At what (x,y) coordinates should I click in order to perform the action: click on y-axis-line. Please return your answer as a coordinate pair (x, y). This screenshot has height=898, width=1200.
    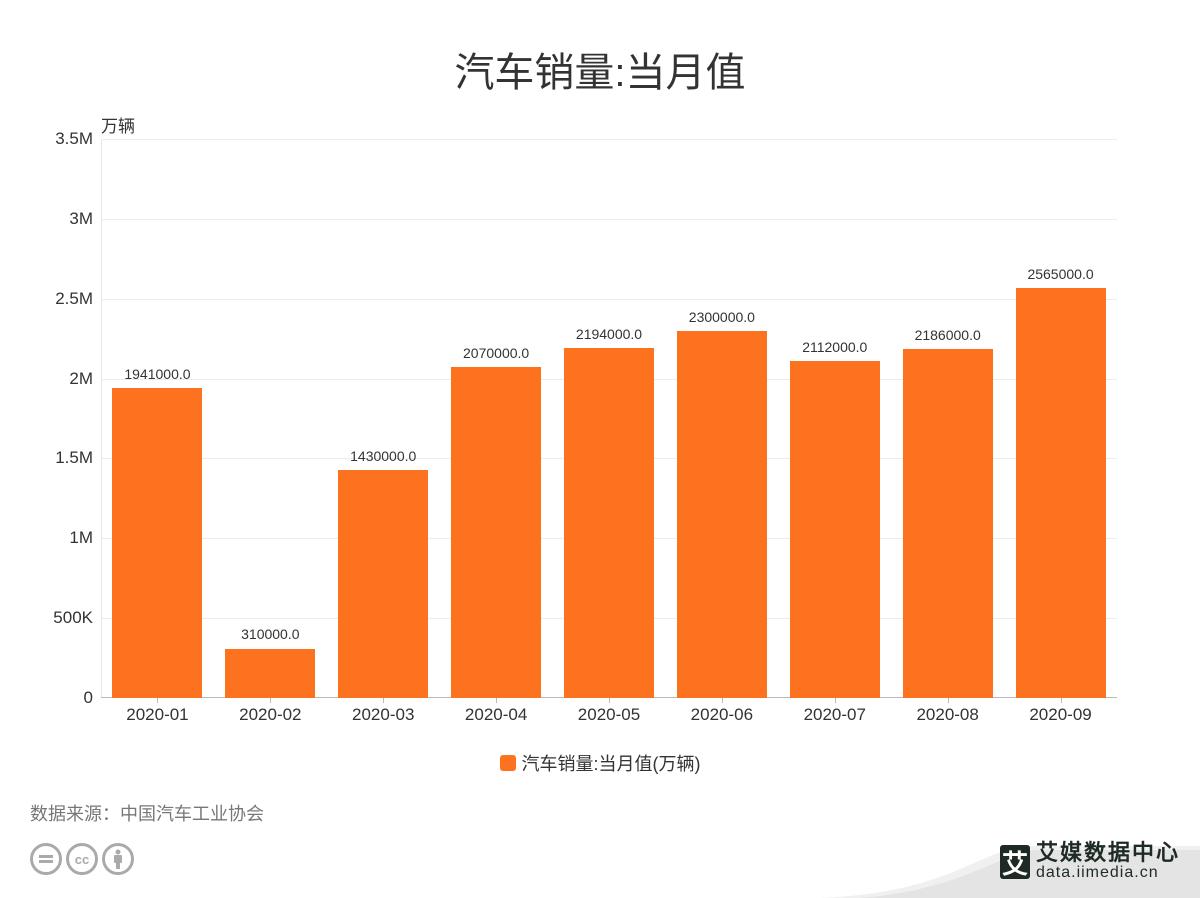
    Looking at the image, I should click on (101, 418).